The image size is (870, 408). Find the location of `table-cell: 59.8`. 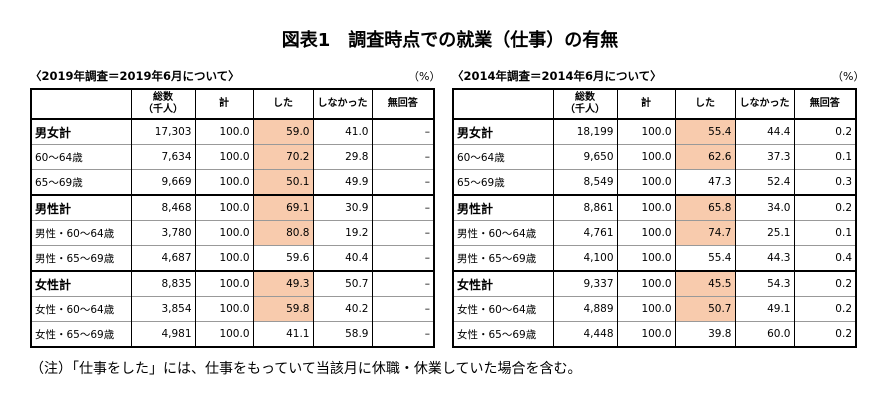

table-cell: 59.8 is located at coordinates (282, 309).